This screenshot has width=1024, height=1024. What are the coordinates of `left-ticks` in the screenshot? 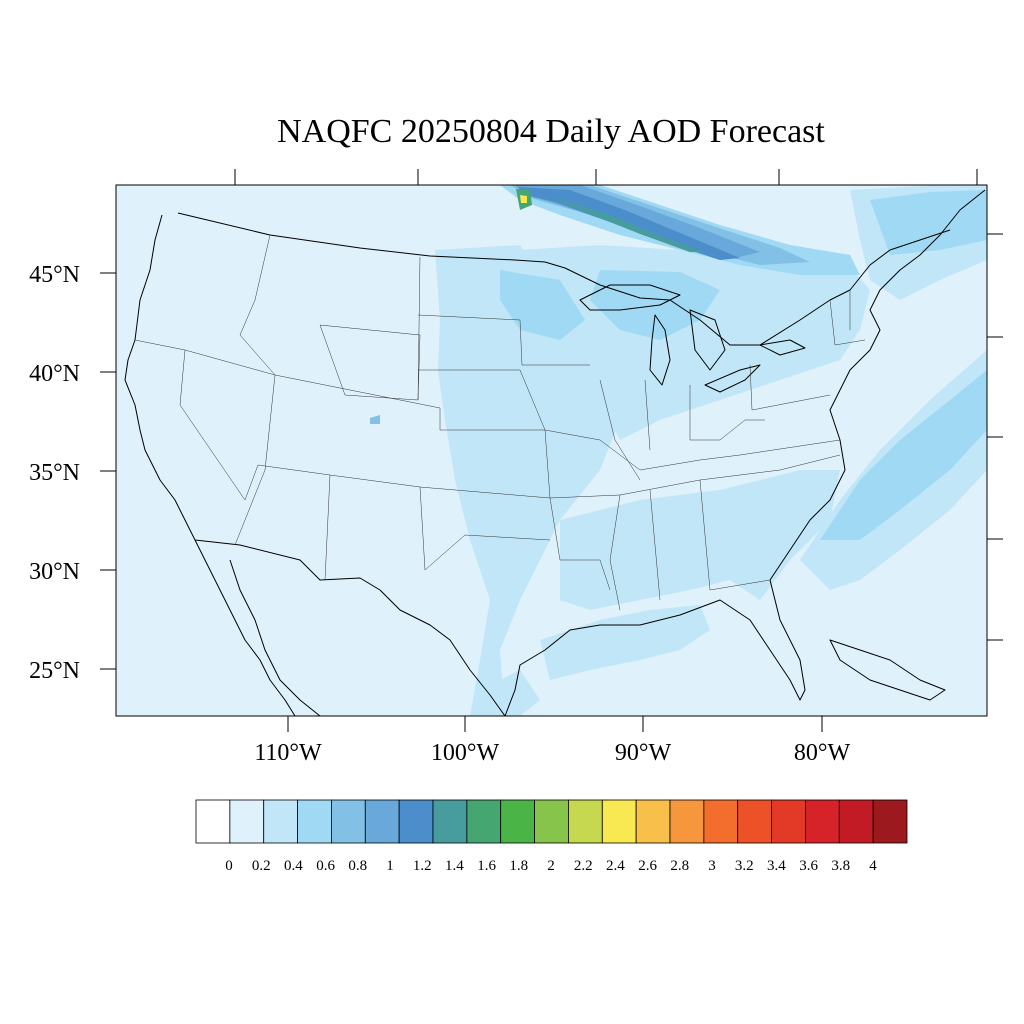 It's located at (108, 471).